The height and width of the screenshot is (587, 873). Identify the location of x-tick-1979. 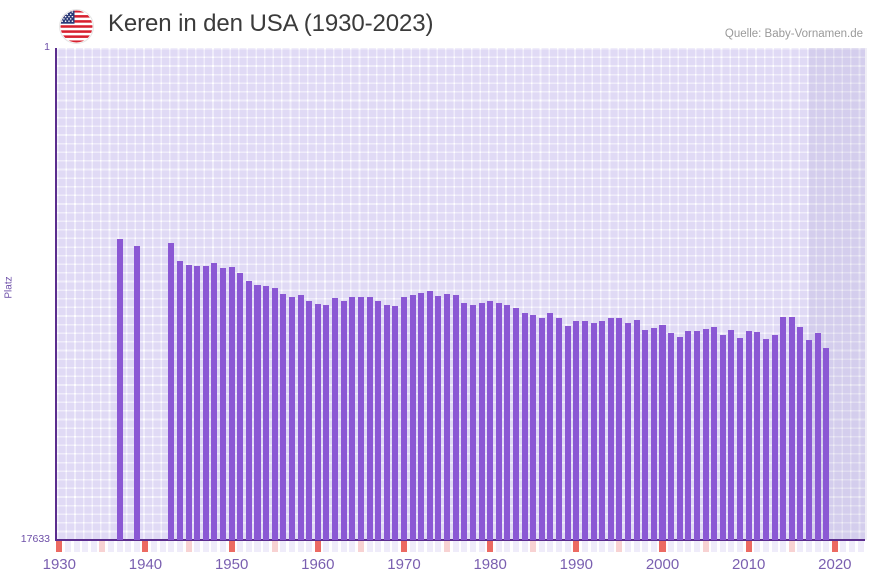
(481, 546).